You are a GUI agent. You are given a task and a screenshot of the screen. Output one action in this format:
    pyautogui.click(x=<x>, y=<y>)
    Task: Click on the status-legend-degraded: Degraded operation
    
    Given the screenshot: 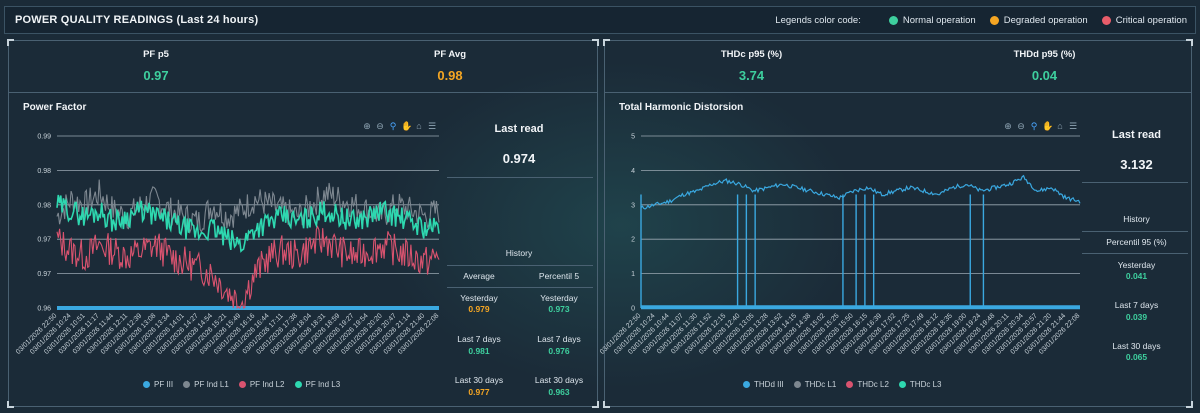 What is the action you would take?
    pyautogui.click(x=1038, y=20)
    